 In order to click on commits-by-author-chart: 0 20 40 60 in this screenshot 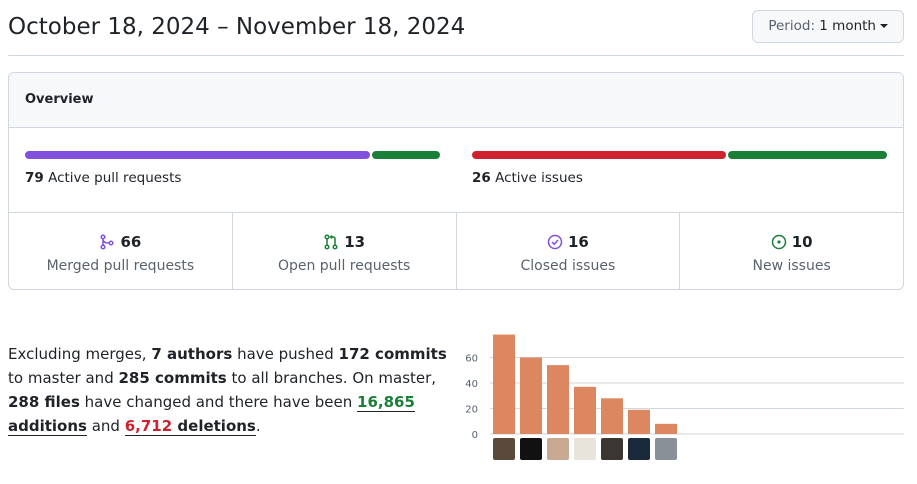, I will do `click(685, 396)`.